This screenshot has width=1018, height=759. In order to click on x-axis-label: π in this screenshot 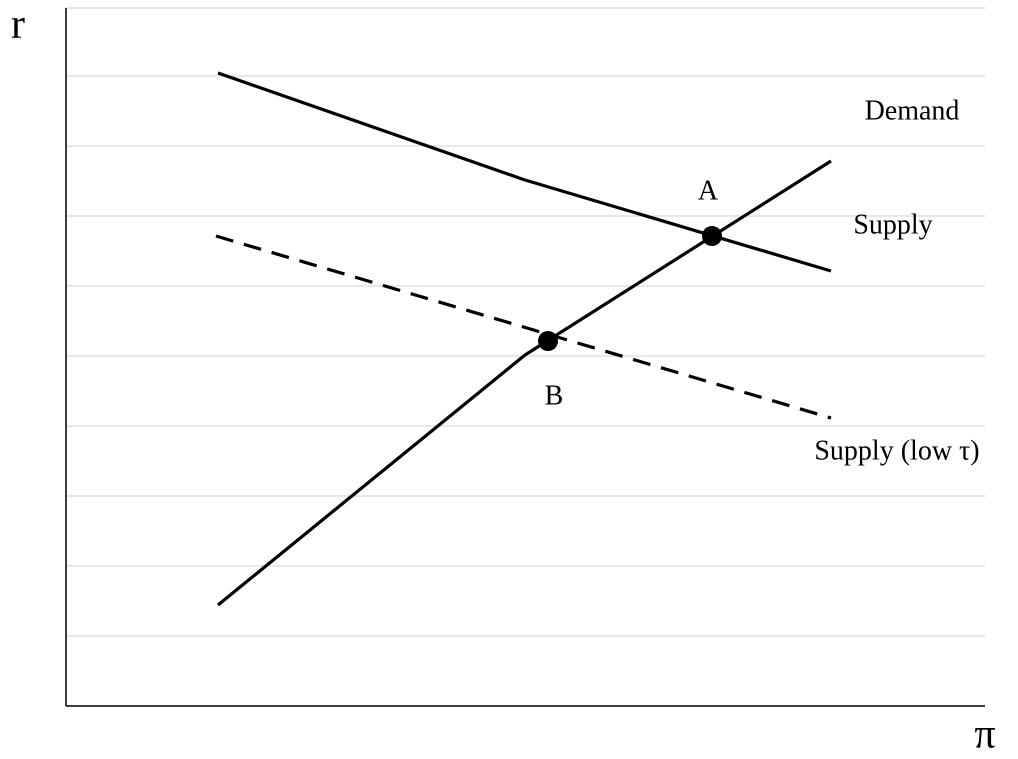, I will do `click(984, 735)`.